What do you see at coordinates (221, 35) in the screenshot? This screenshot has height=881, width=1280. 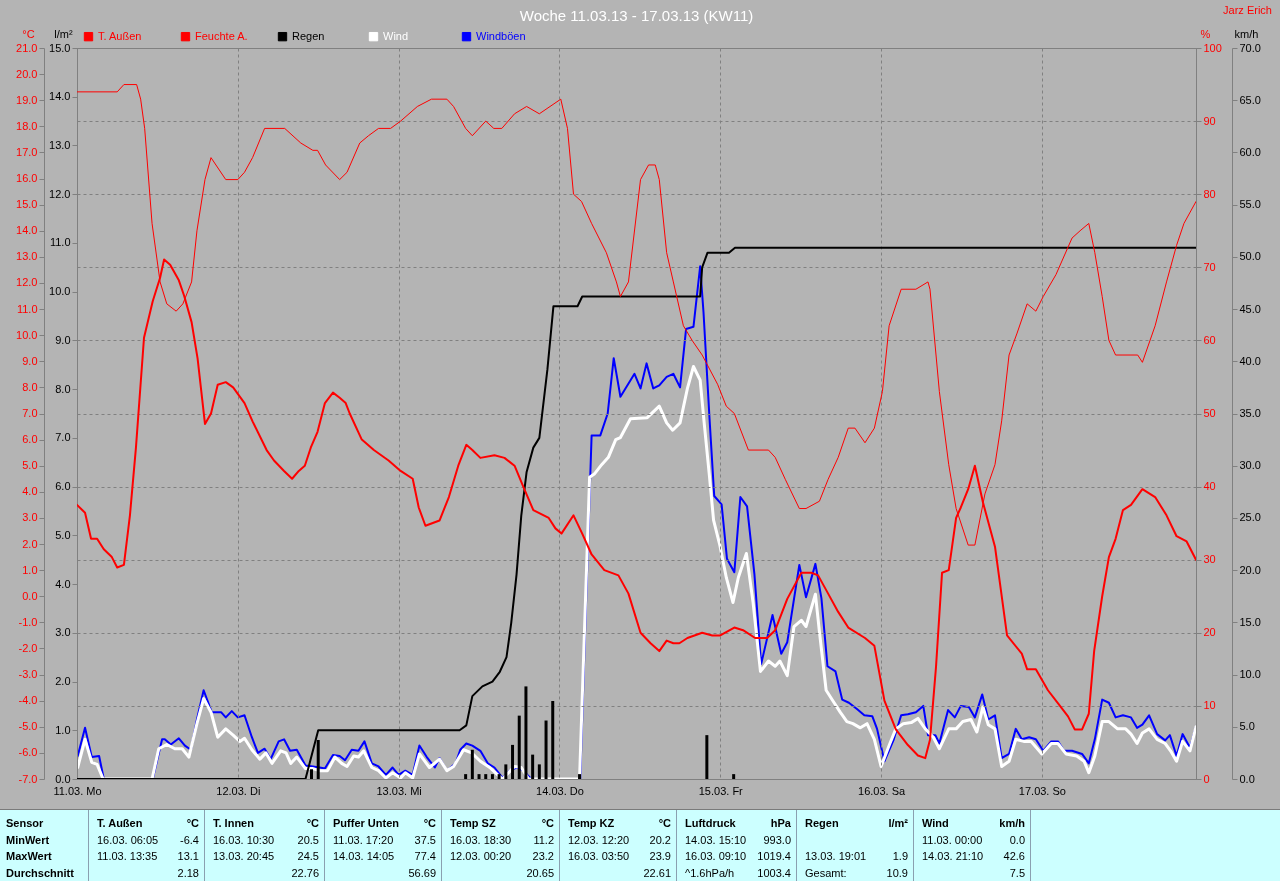 I see `legend-label: Feuchte A.` at bounding box center [221, 35].